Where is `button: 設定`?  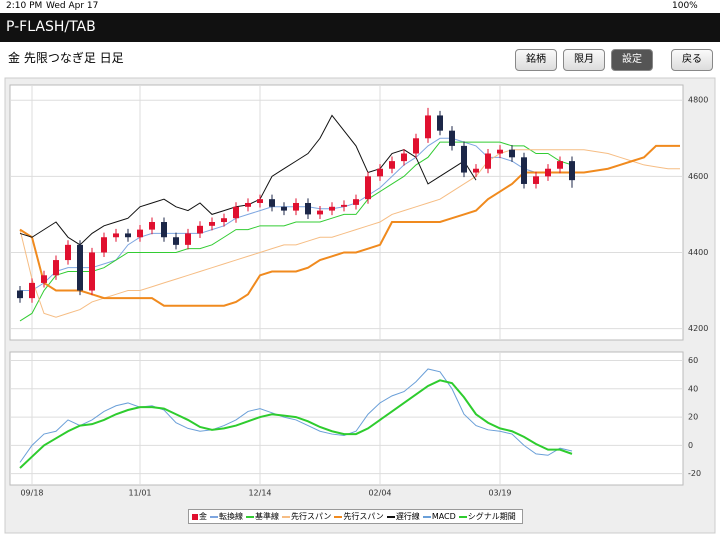
button: 設定 is located at coordinates (632, 60).